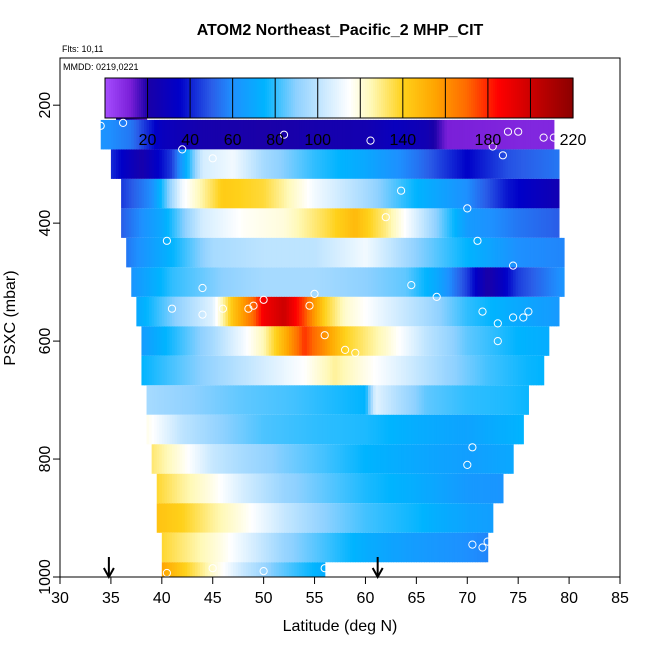 This screenshot has height=650, width=650. Describe the element at coordinates (518, 131) in the screenshot. I see `sample-point` at that location.